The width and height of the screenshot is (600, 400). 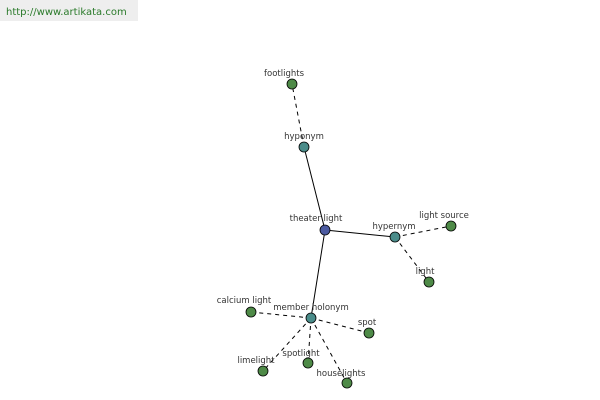 I want to click on node-label: limelight, so click(x=256, y=361).